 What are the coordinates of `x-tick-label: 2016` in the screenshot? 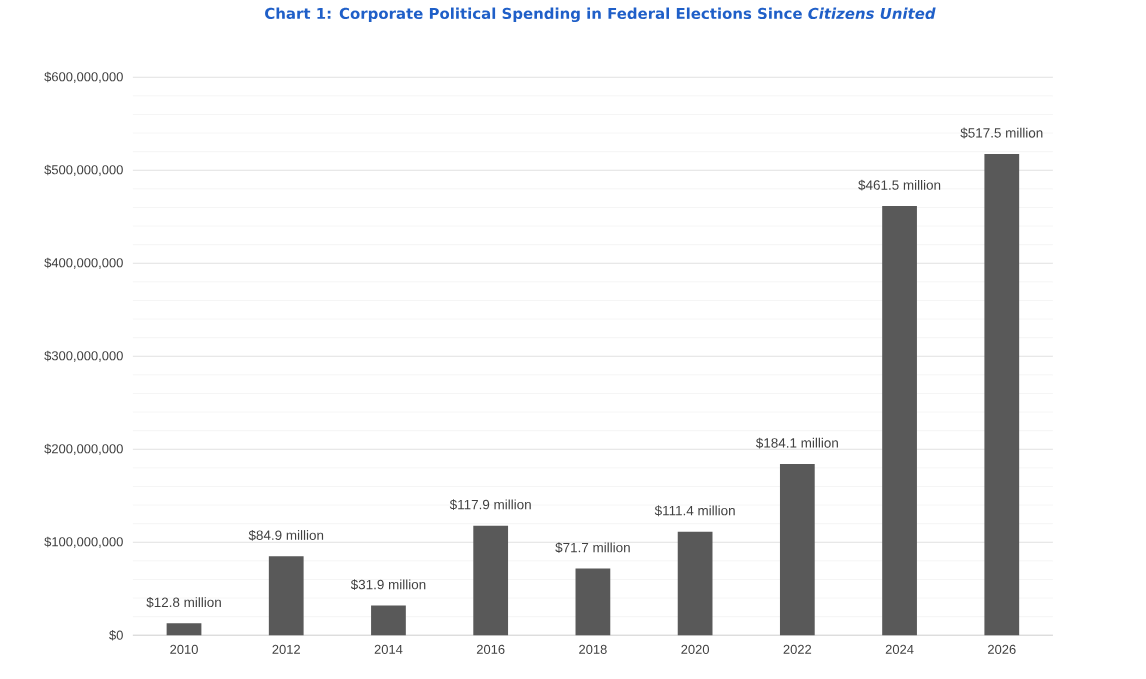 It's located at (490, 649).